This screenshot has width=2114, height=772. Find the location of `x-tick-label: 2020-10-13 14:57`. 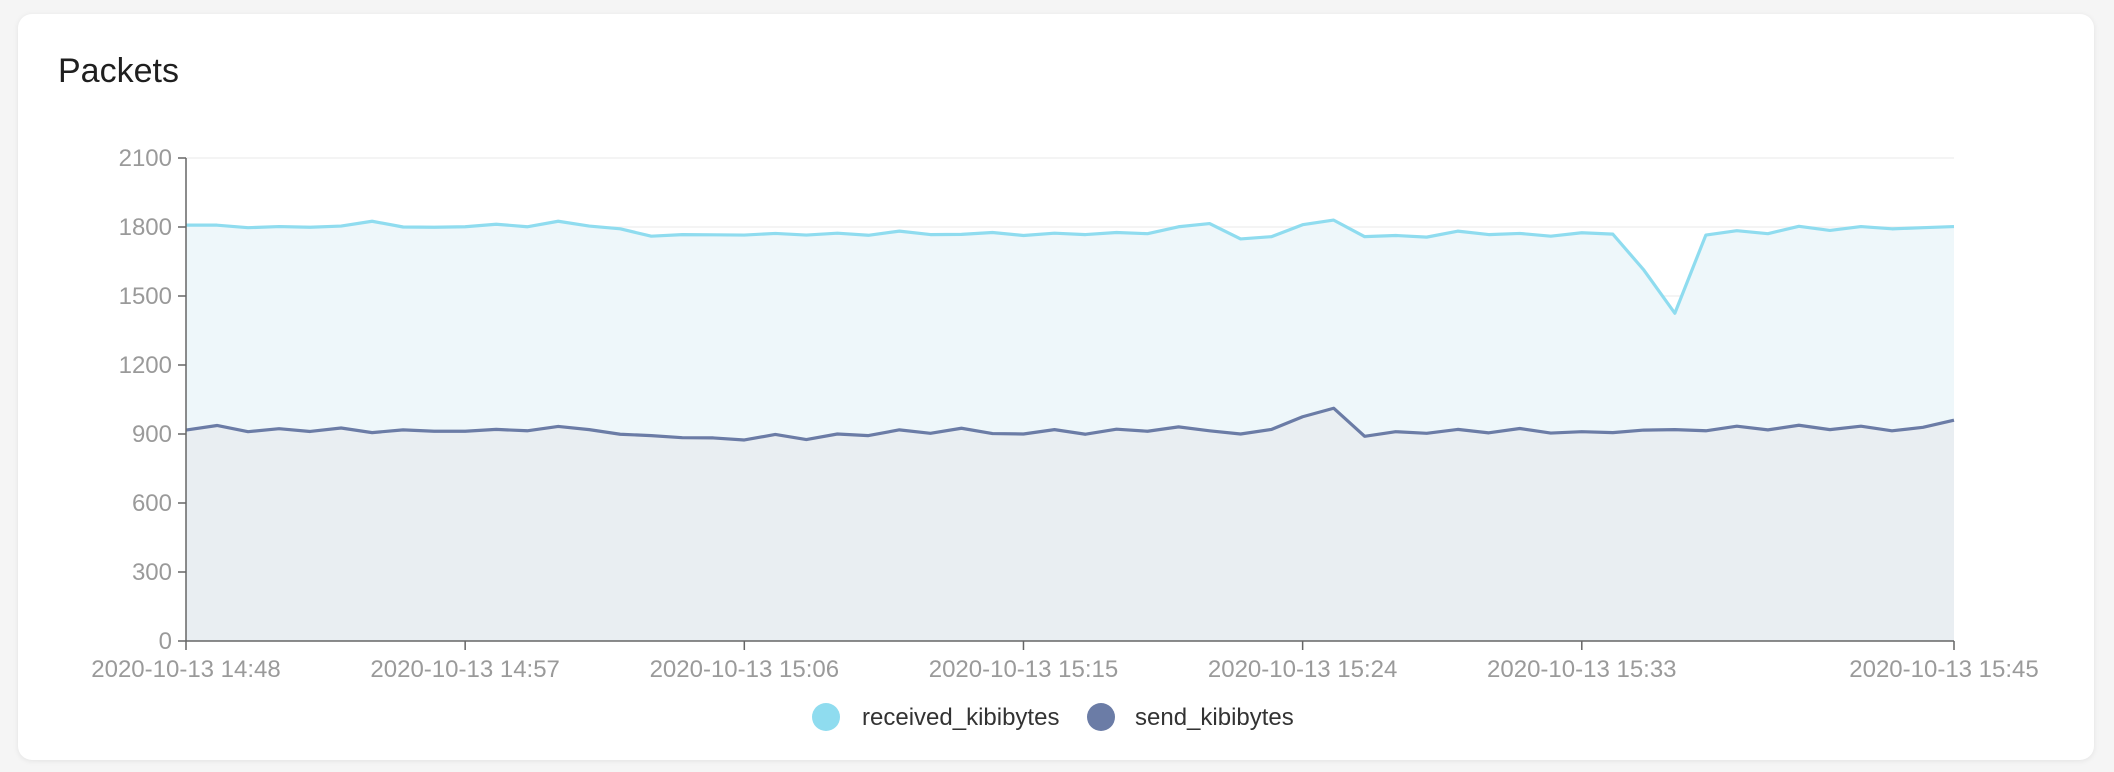

x-tick-label: 2020-10-13 14:57 is located at coordinates (465, 669).